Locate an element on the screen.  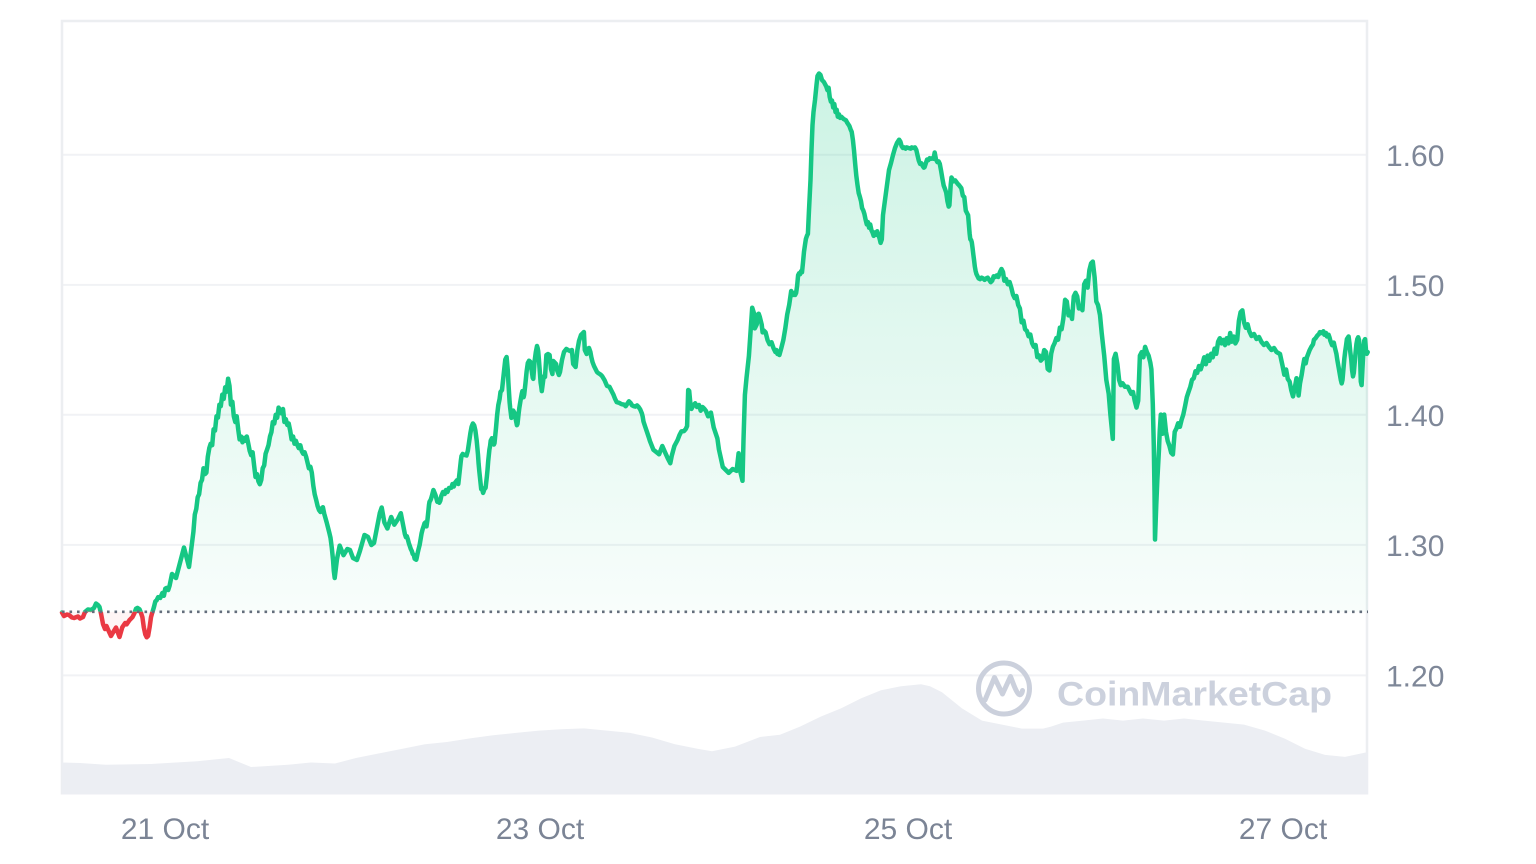
svg-text: 23 Oct is located at coordinates (540, 829).